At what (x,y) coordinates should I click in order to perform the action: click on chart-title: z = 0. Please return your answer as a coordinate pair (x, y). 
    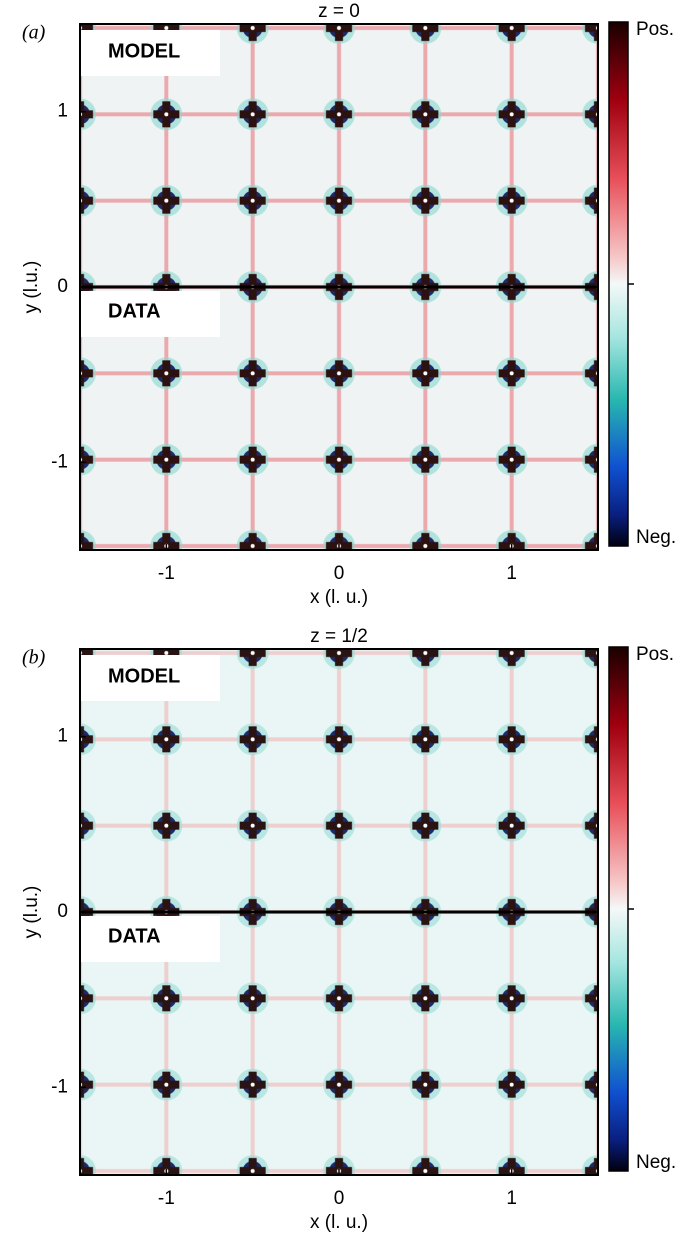
    Looking at the image, I should click on (339, 11).